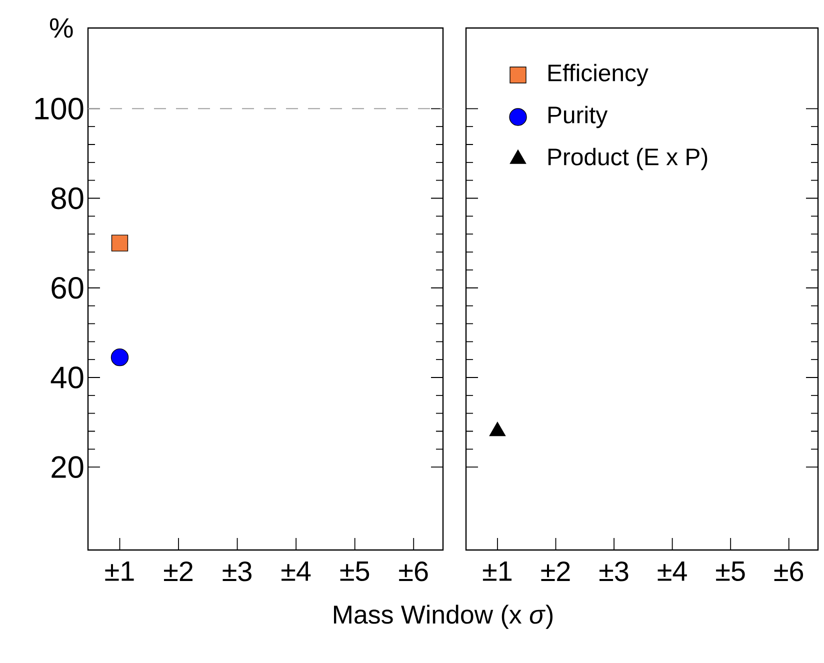  What do you see at coordinates (628, 159) in the screenshot?
I see `legend-label: Product (E x P)` at bounding box center [628, 159].